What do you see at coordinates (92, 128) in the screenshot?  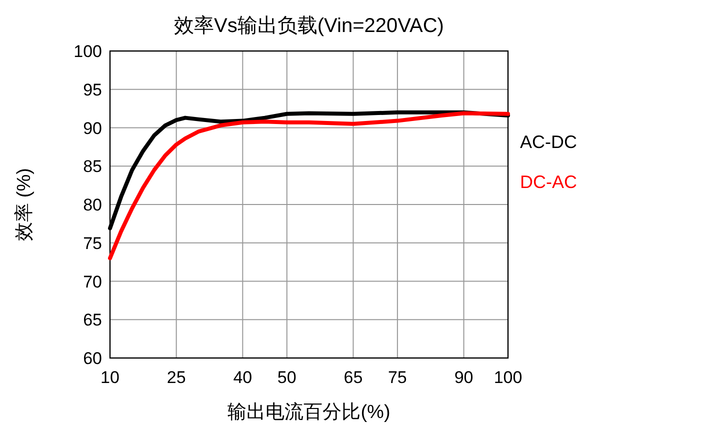 I see `y-tick-label: 90` at bounding box center [92, 128].